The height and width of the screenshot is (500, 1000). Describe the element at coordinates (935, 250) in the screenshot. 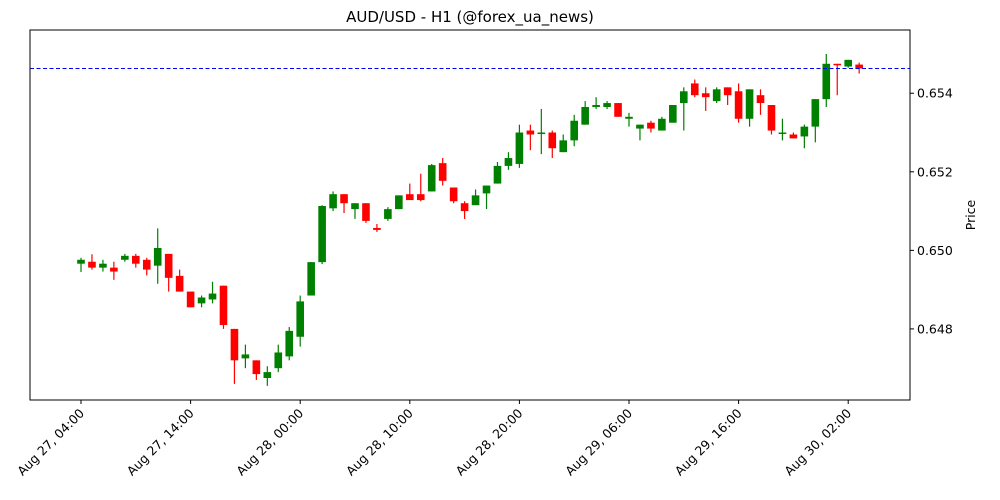

I see `y-tick-label: 0.650` at that location.